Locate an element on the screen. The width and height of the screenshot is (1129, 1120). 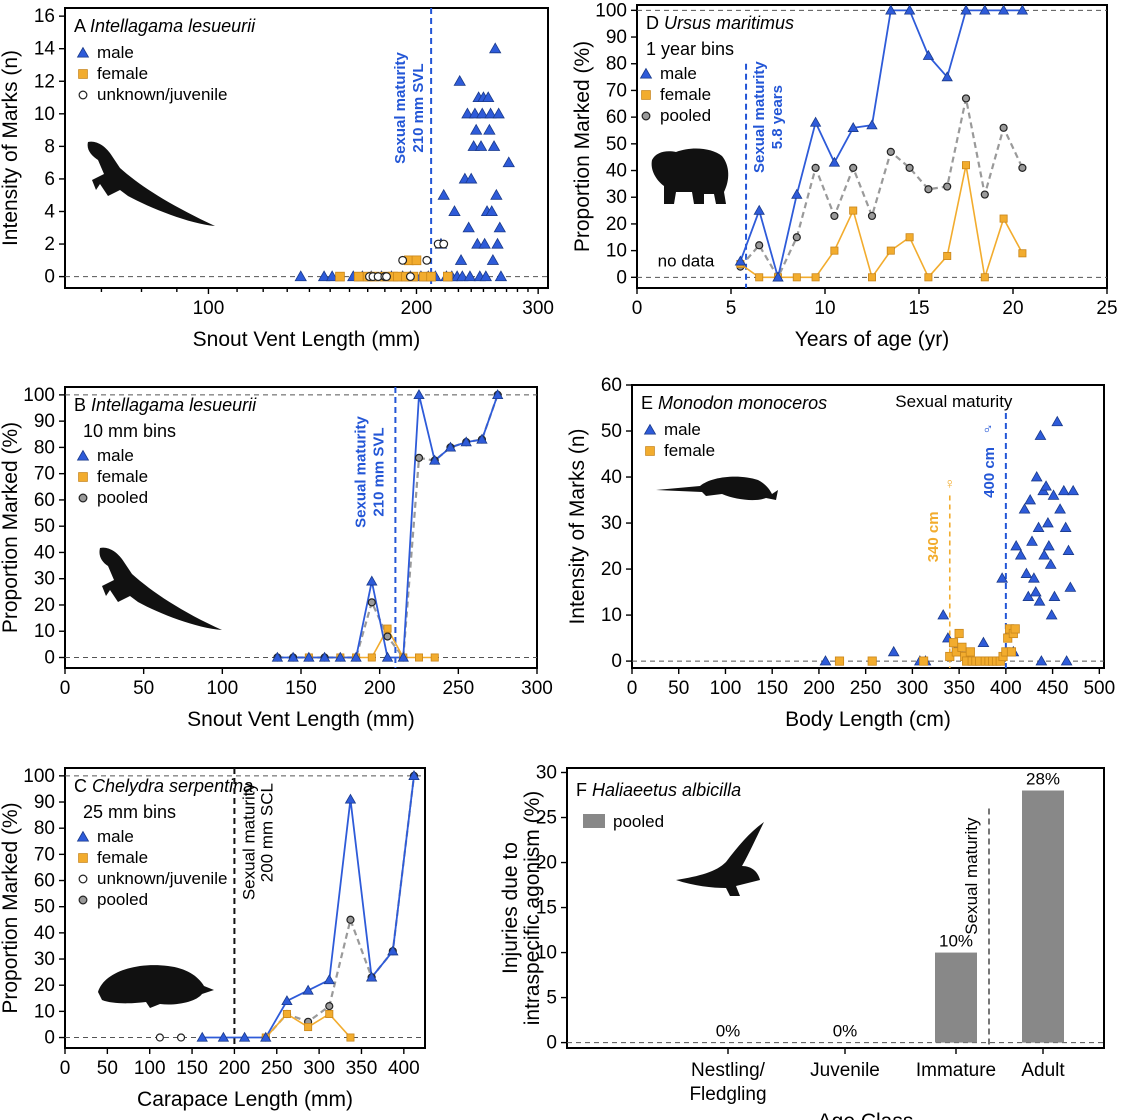
bin-width-label: 1 year bins is located at coordinates (690, 49).